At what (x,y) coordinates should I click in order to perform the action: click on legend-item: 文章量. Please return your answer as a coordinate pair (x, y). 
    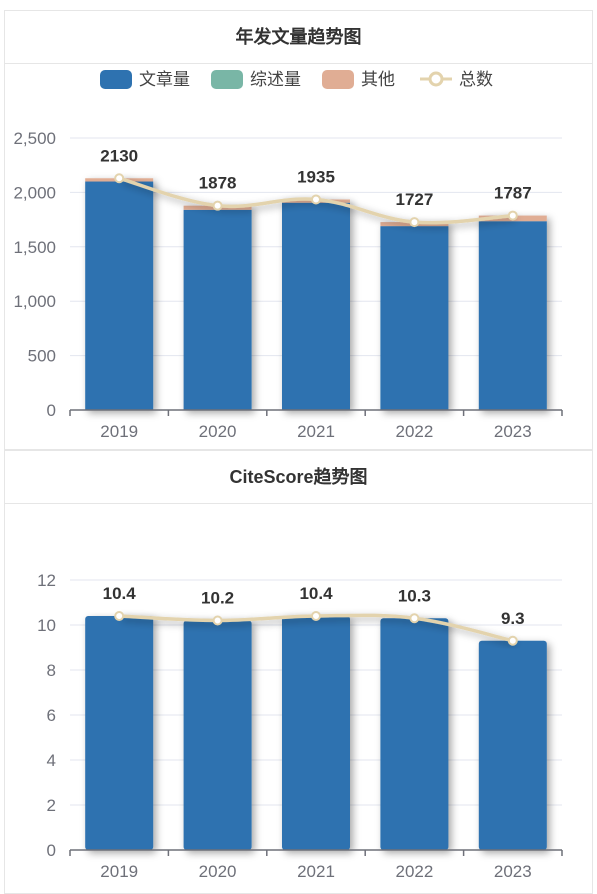
    Looking at the image, I should click on (145, 80).